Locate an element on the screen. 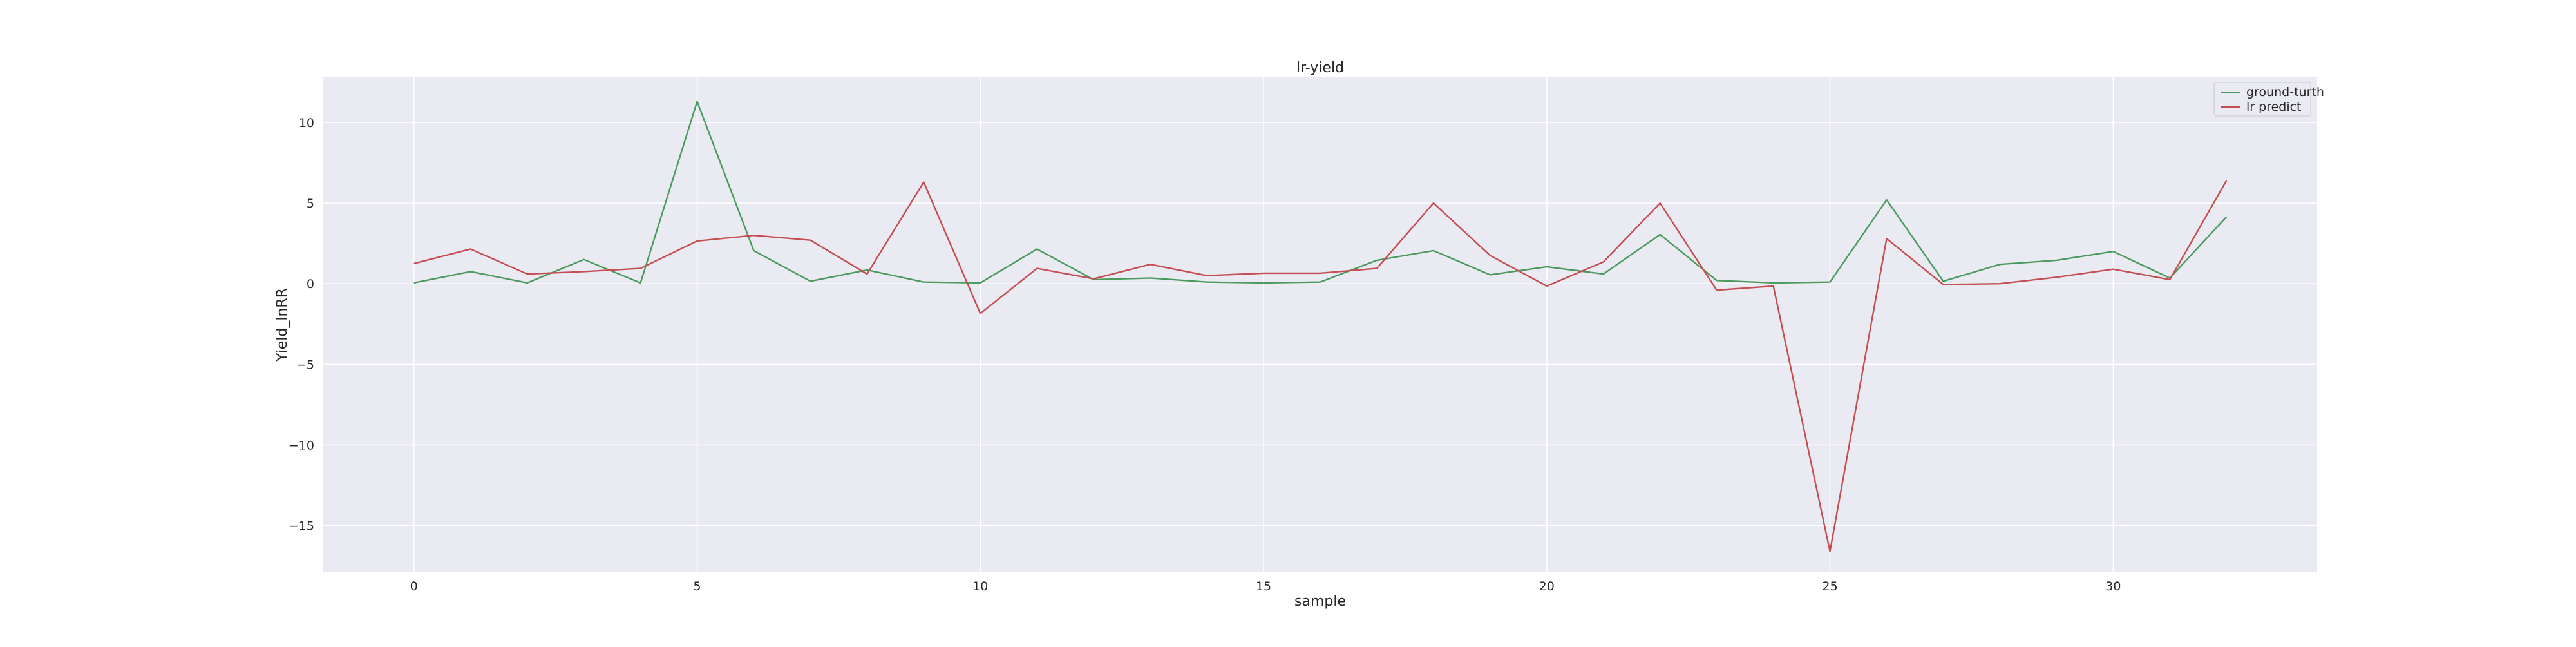 Image resolution: width=2576 pixels, height=647 pixels. y-tick-label: 0 is located at coordinates (310, 284).